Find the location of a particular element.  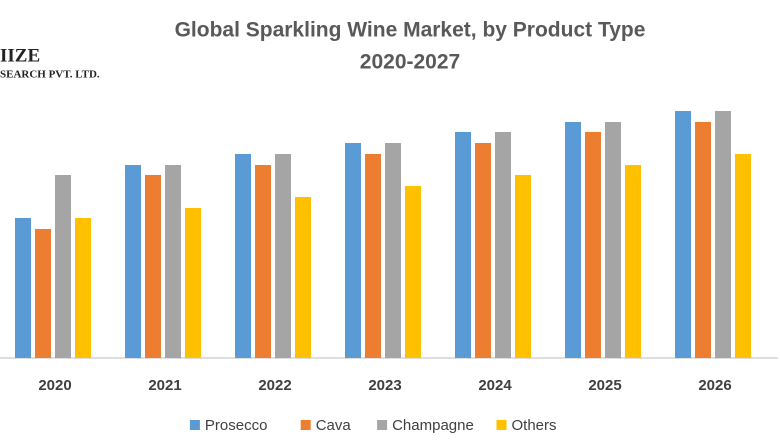

legend-label: Prosecco is located at coordinates (236, 425).